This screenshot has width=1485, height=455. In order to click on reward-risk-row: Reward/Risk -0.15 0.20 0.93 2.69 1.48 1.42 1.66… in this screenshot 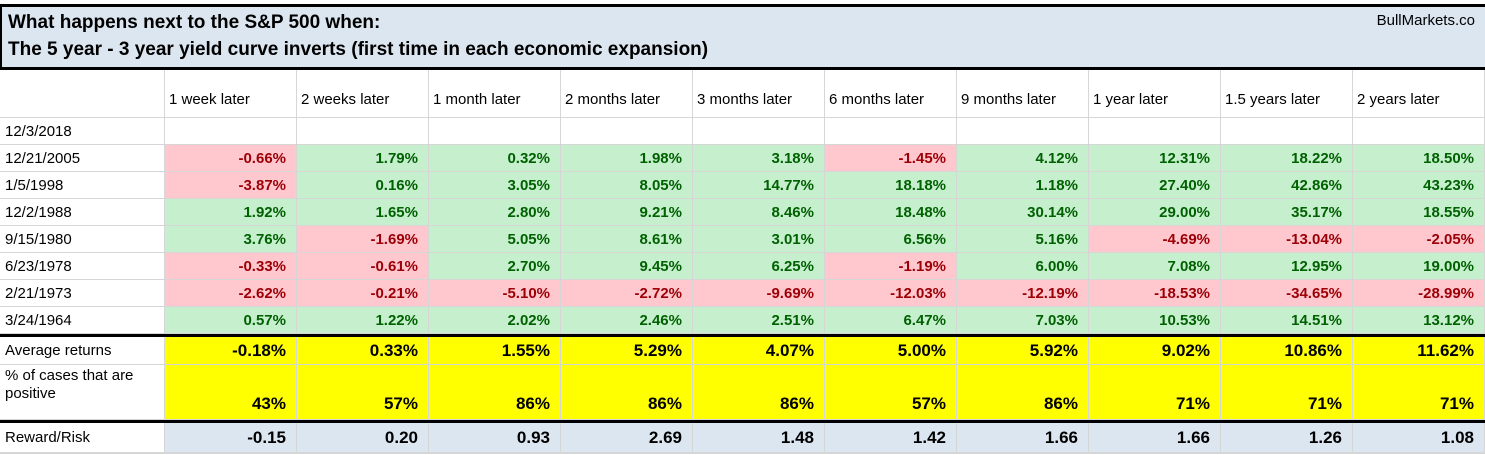, I will do `click(742, 438)`.